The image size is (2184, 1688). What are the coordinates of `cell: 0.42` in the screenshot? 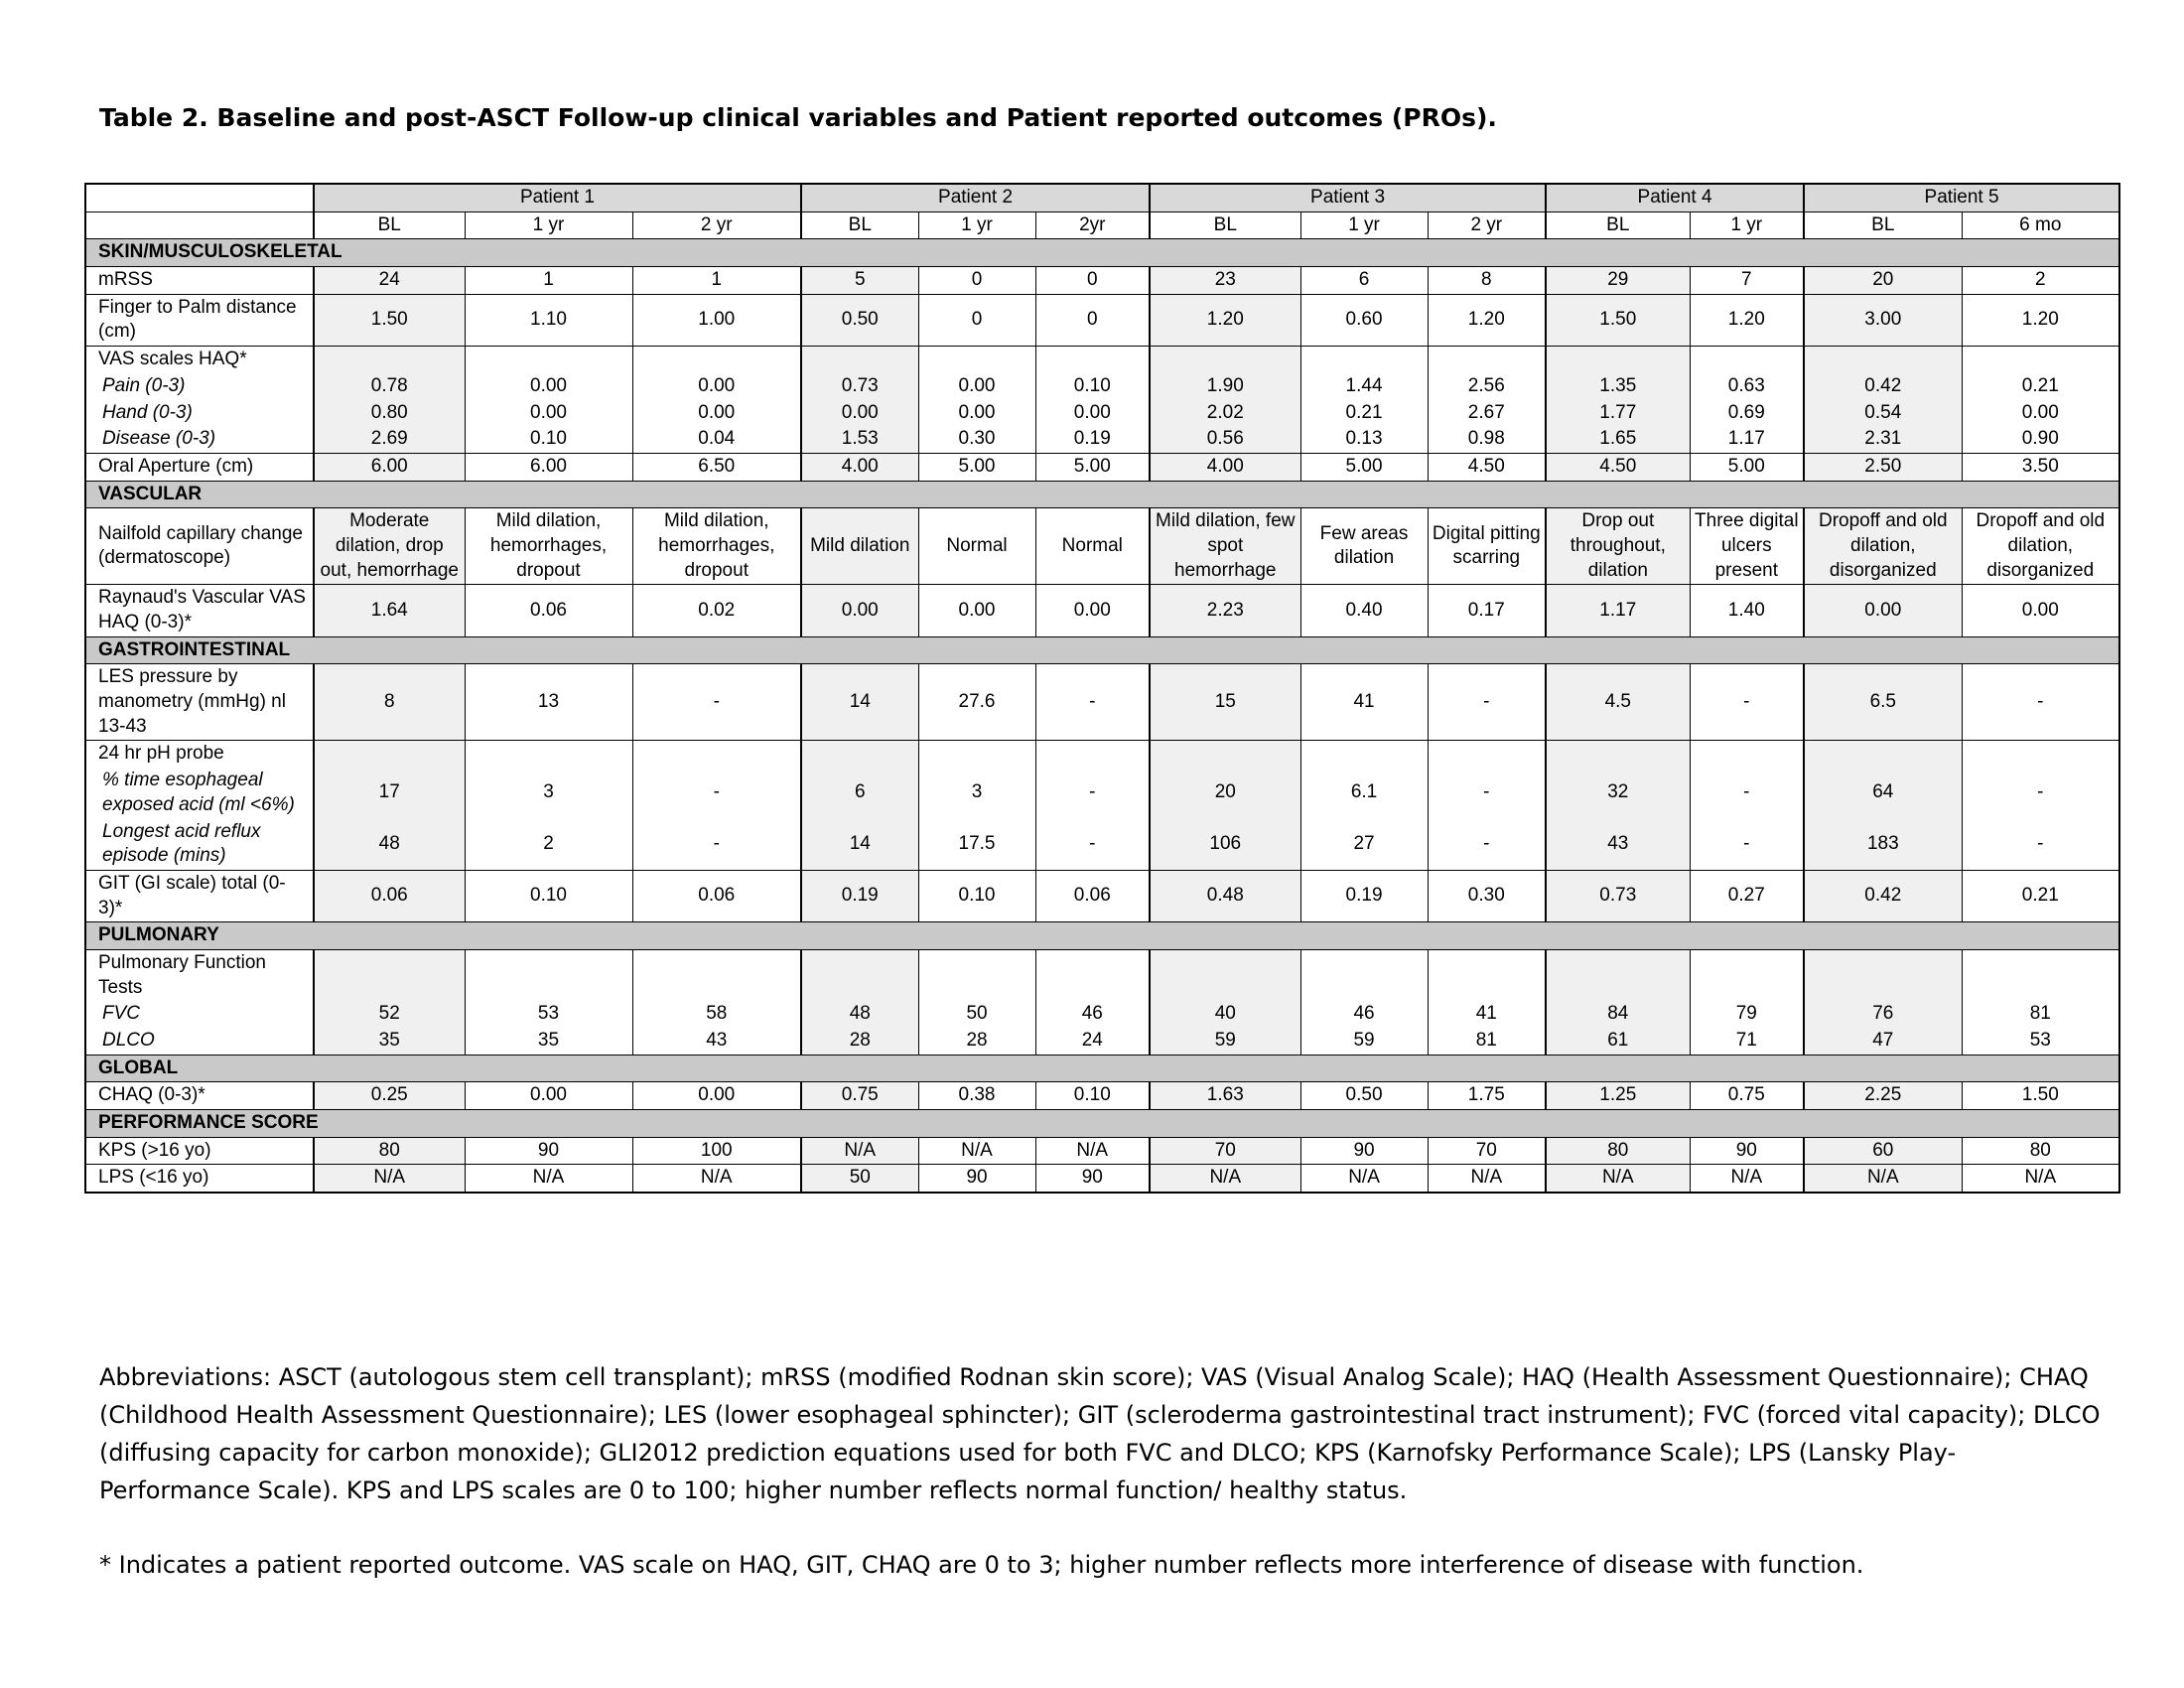 It's located at (1883, 895).